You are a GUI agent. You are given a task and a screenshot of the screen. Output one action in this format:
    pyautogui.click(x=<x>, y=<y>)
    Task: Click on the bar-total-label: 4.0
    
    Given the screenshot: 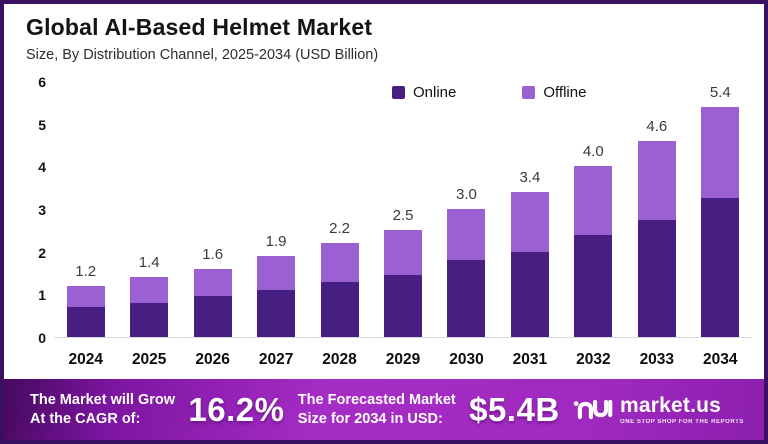 What is the action you would take?
    pyautogui.click(x=593, y=152)
    